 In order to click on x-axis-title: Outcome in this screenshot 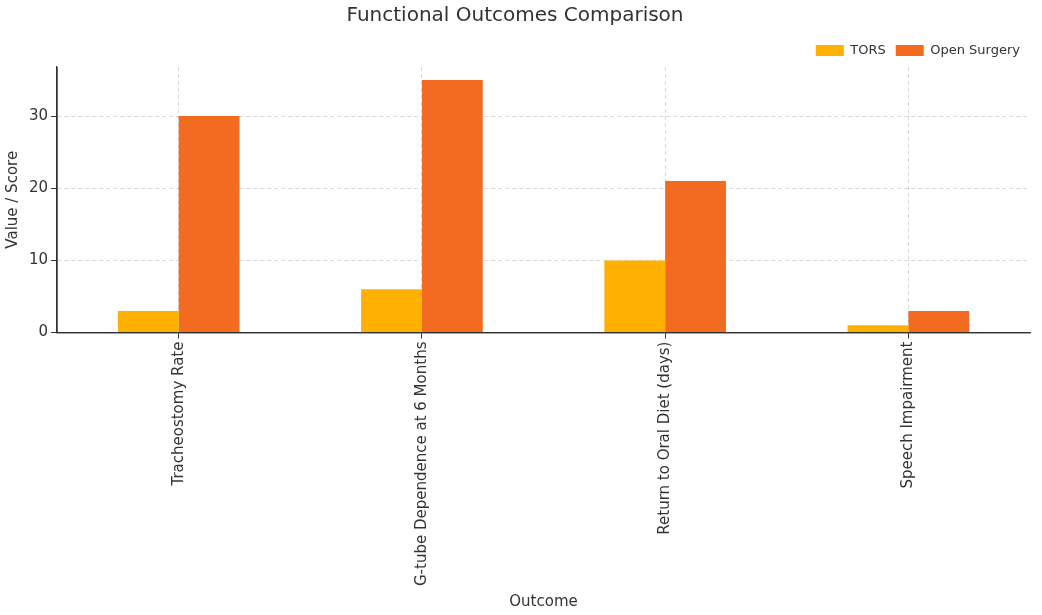, I will do `click(543, 600)`.